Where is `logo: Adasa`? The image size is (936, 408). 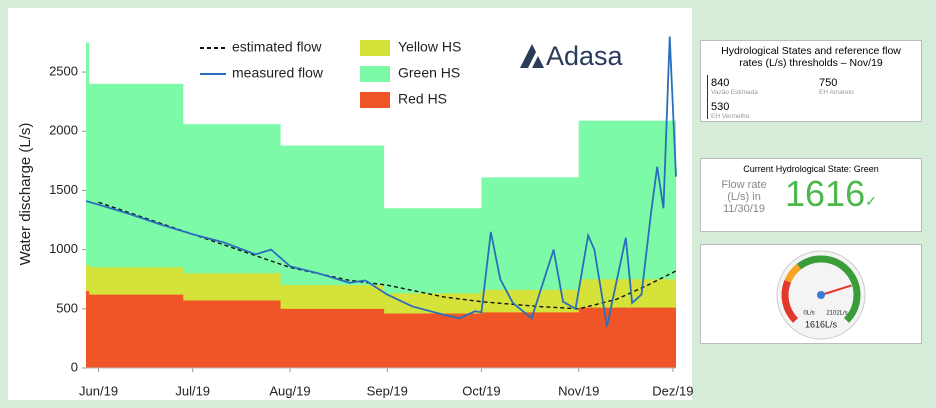
logo: Adasa is located at coordinates (572, 56).